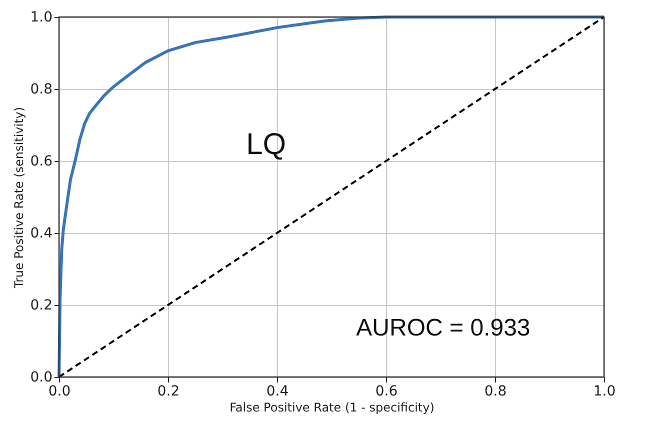  What do you see at coordinates (41, 306) in the screenshot?
I see `y-tick-label: 0.2` at bounding box center [41, 306].